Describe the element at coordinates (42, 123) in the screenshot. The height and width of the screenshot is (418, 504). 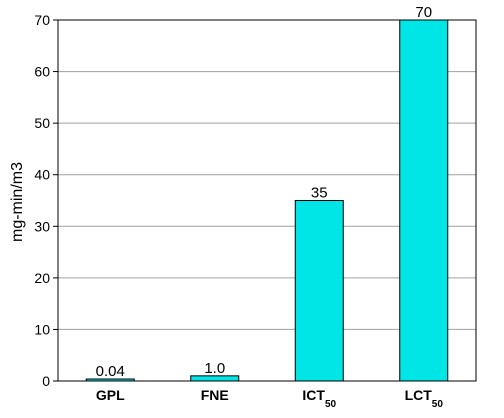
I see `y-tick-label: 50` at that location.